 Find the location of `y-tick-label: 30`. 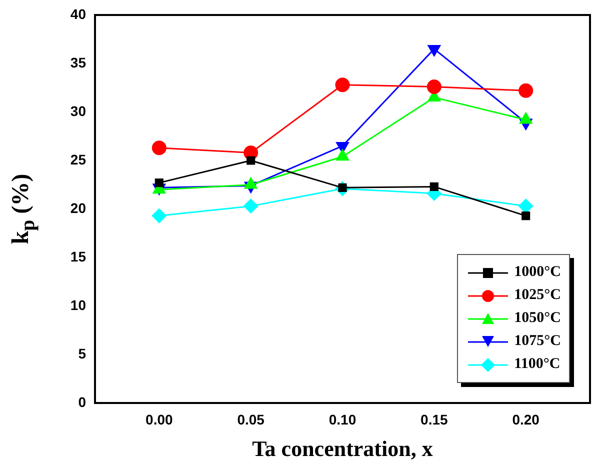

y-tick-label: 30 is located at coordinates (78, 110).